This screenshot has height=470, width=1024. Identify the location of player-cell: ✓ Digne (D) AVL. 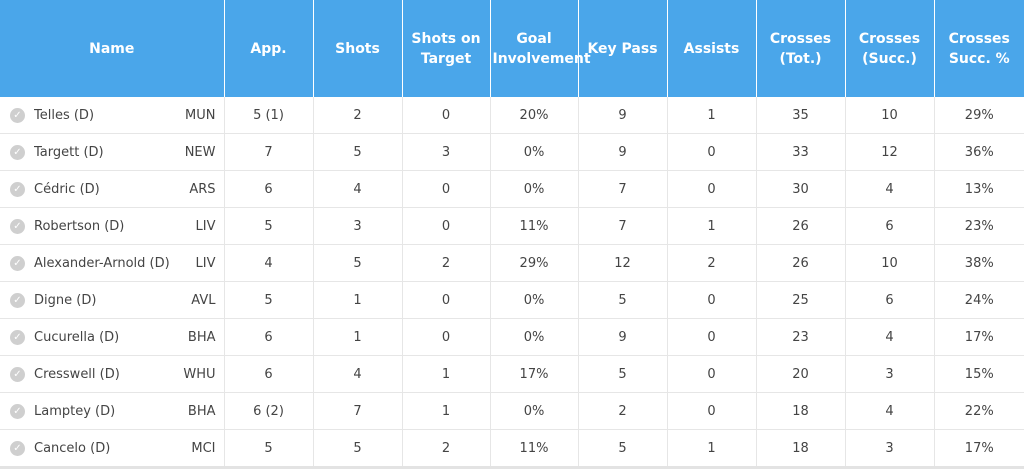
(112, 300).